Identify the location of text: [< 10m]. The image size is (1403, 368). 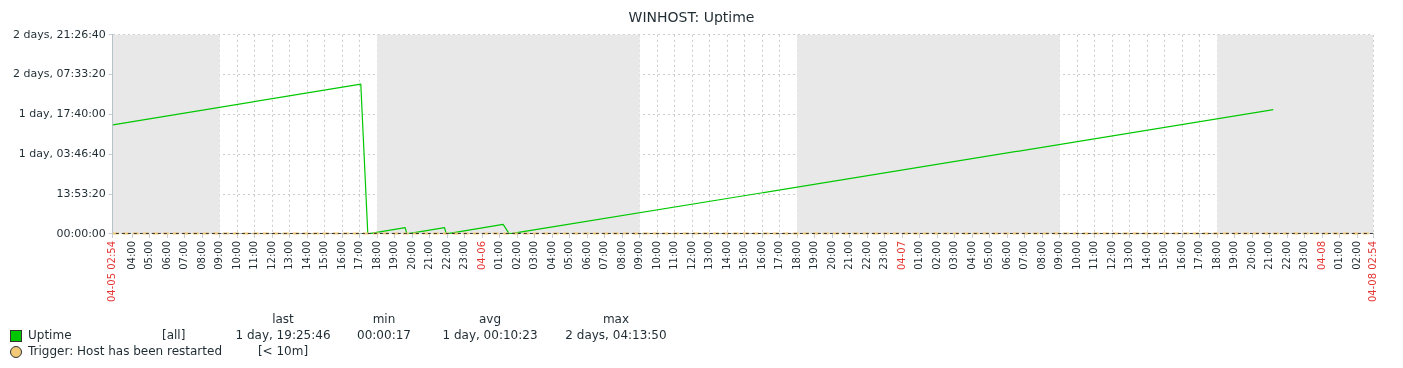
(283, 351).